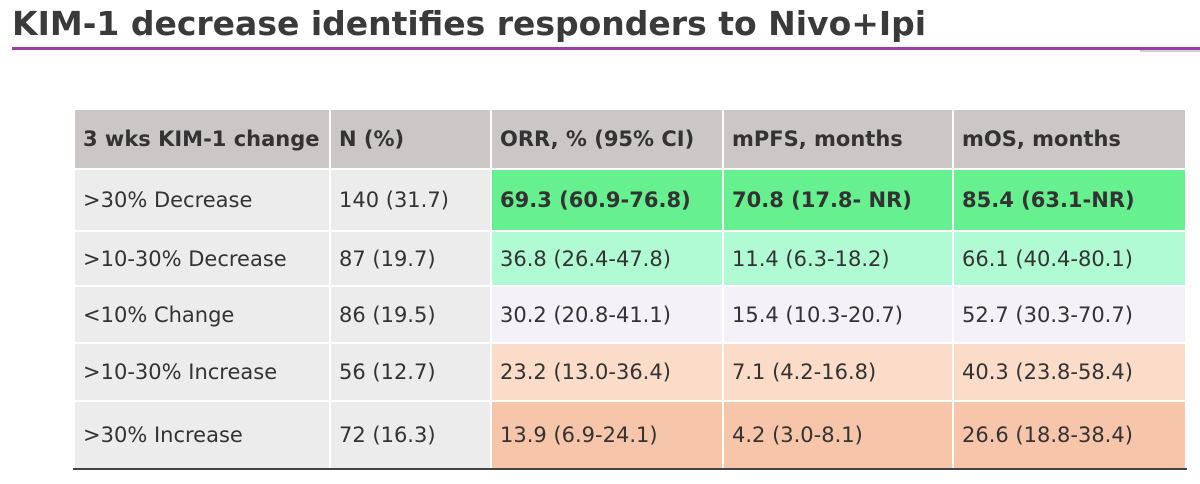 Image resolution: width=1200 pixels, height=484 pixels. What do you see at coordinates (410, 258) in the screenshot?
I see `table-cell: 87 (19.7)` at bounding box center [410, 258].